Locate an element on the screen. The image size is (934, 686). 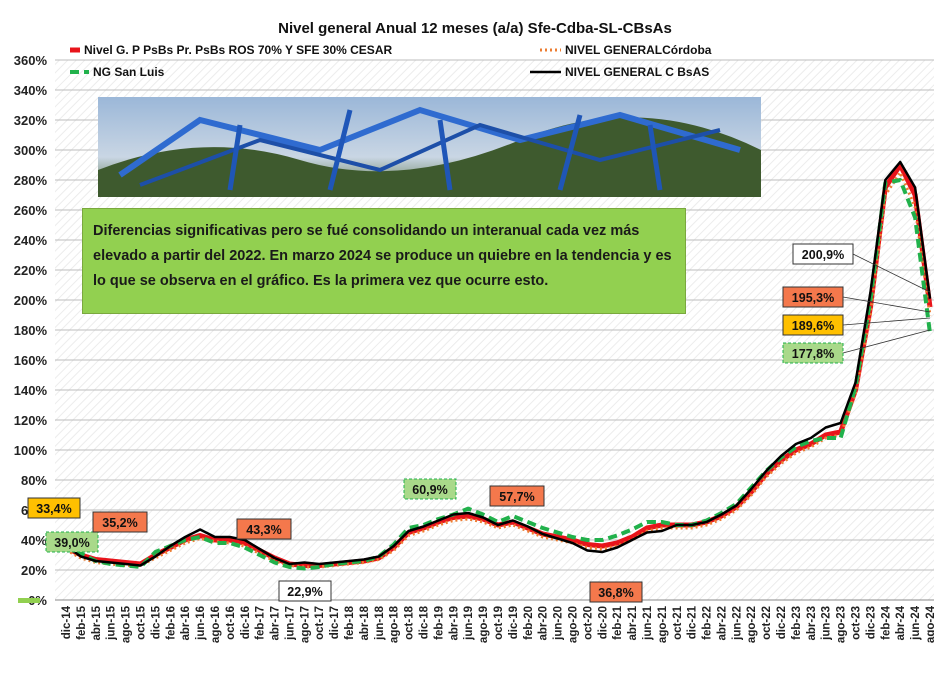
x-tick-label: abr-23 is located at coordinates (812, 623).